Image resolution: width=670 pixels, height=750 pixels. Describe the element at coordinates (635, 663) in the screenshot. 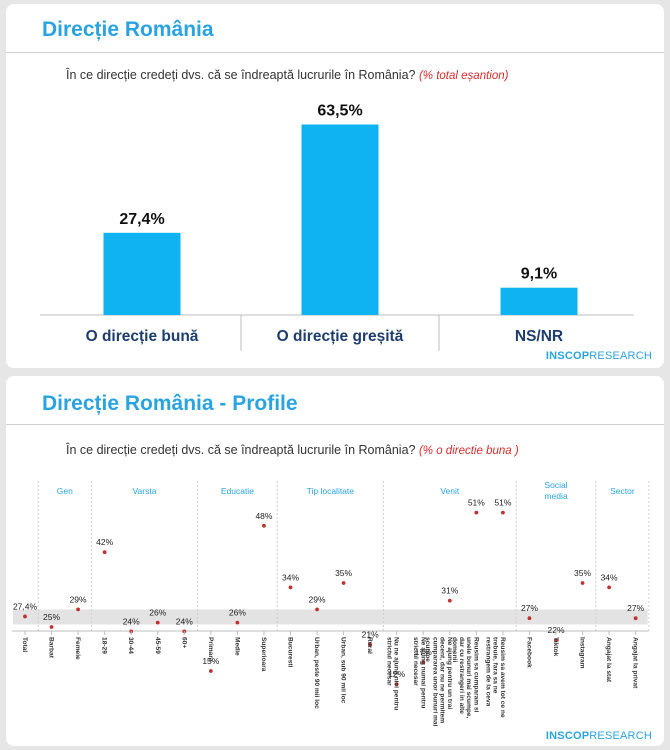

I see `category-label: Angajat la privat` at that location.